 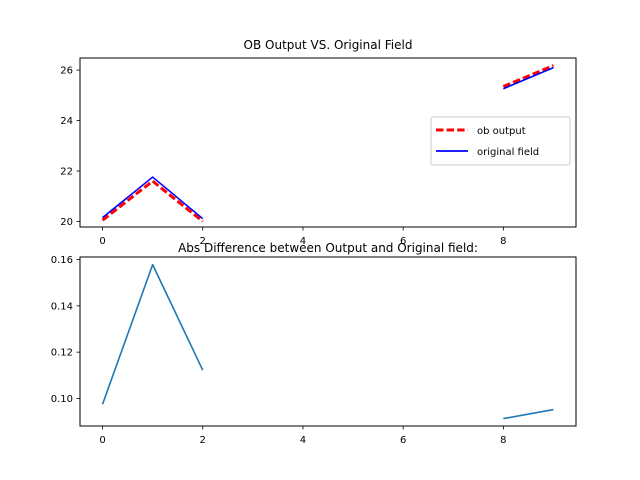 I want to click on bottom-y-tick-label: 0.16, so click(x=62, y=260).